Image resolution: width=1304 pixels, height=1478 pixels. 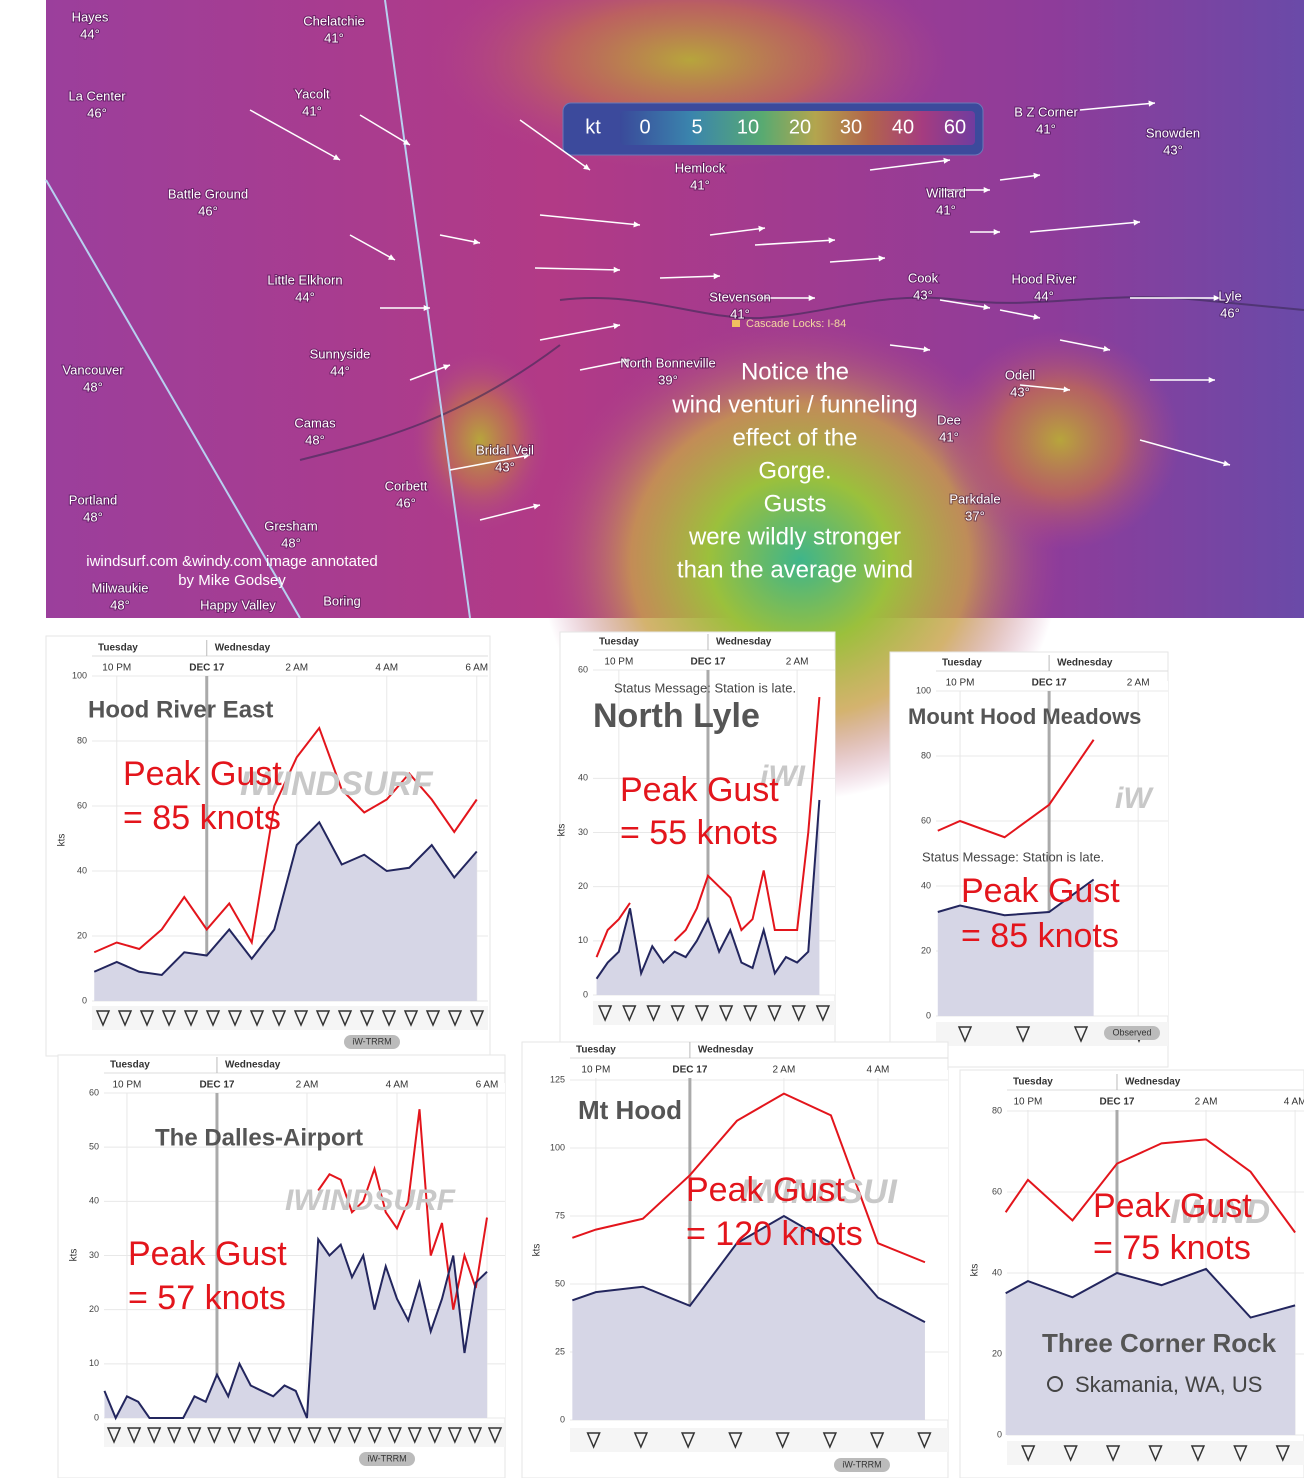 What do you see at coordinates (593, 127) in the screenshot?
I see `legend-unit: kt` at bounding box center [593, 127].